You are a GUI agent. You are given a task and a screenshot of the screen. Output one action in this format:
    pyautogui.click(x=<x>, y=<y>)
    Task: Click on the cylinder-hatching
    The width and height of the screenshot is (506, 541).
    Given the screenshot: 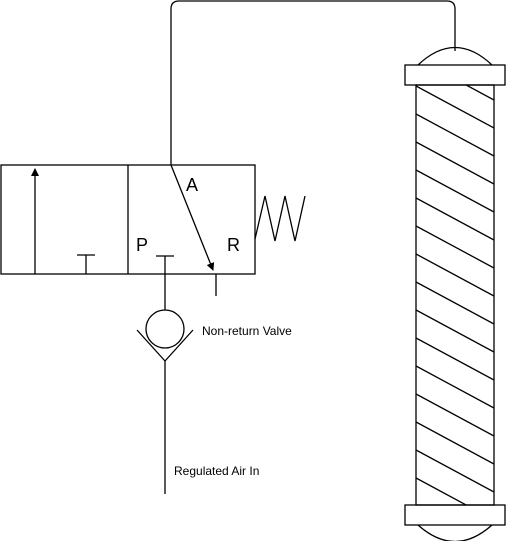 What is the action you would take?
    pyautogui.click(x=455, y=295)
    